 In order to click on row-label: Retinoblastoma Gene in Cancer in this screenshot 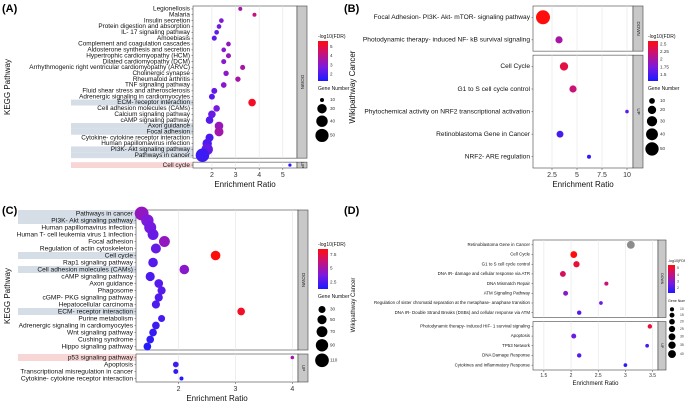, I will do `click(483, 134)`.